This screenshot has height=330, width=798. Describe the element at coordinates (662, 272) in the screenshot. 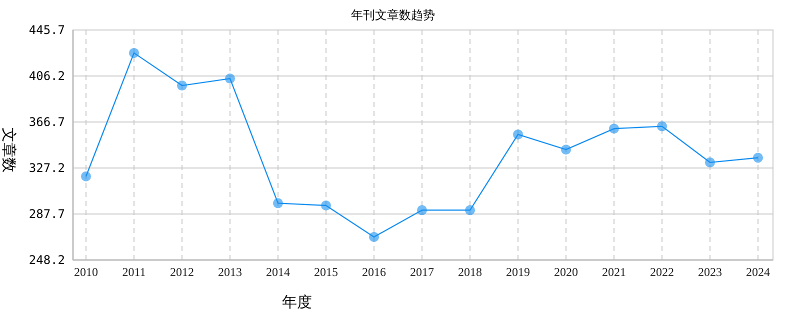

I see `x-tick-label: 2022` at that location.